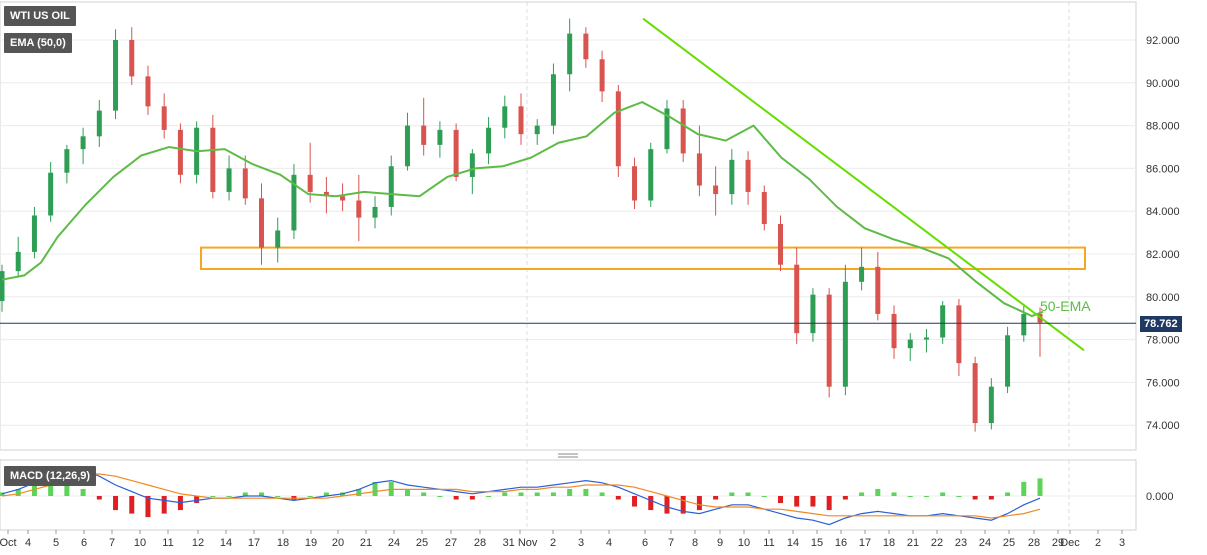 This screenshot has height=555, width=1207. Describe the element at coordinates (1058, 543) in the screenshot. I see `x-tick-label: 29` at that location.